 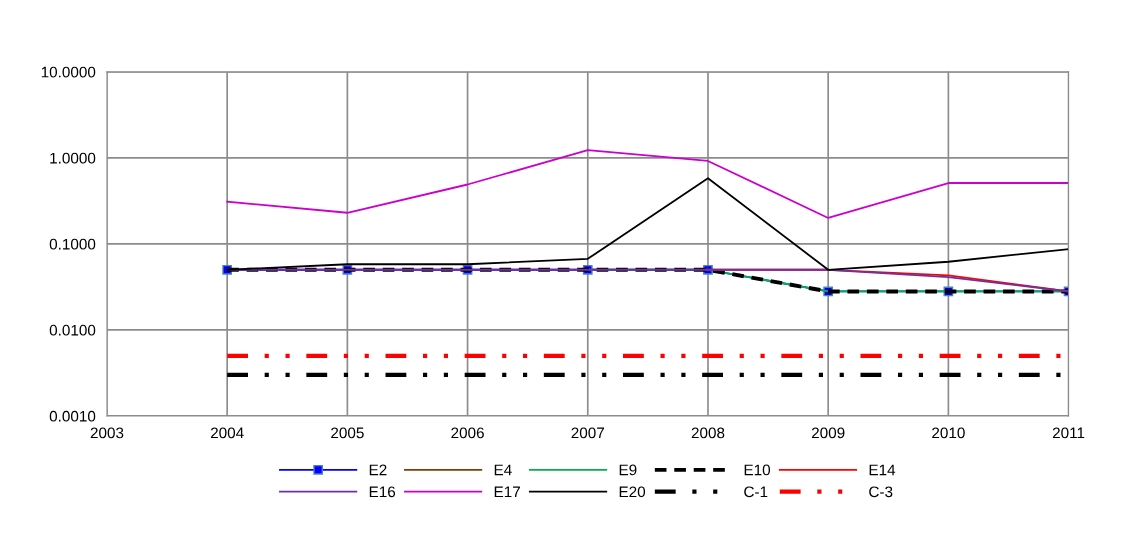 What do you see at coordinates (828, 433) in the screenshot?
I see `x-tick-label: 2009` at bounding box center [828, 433].